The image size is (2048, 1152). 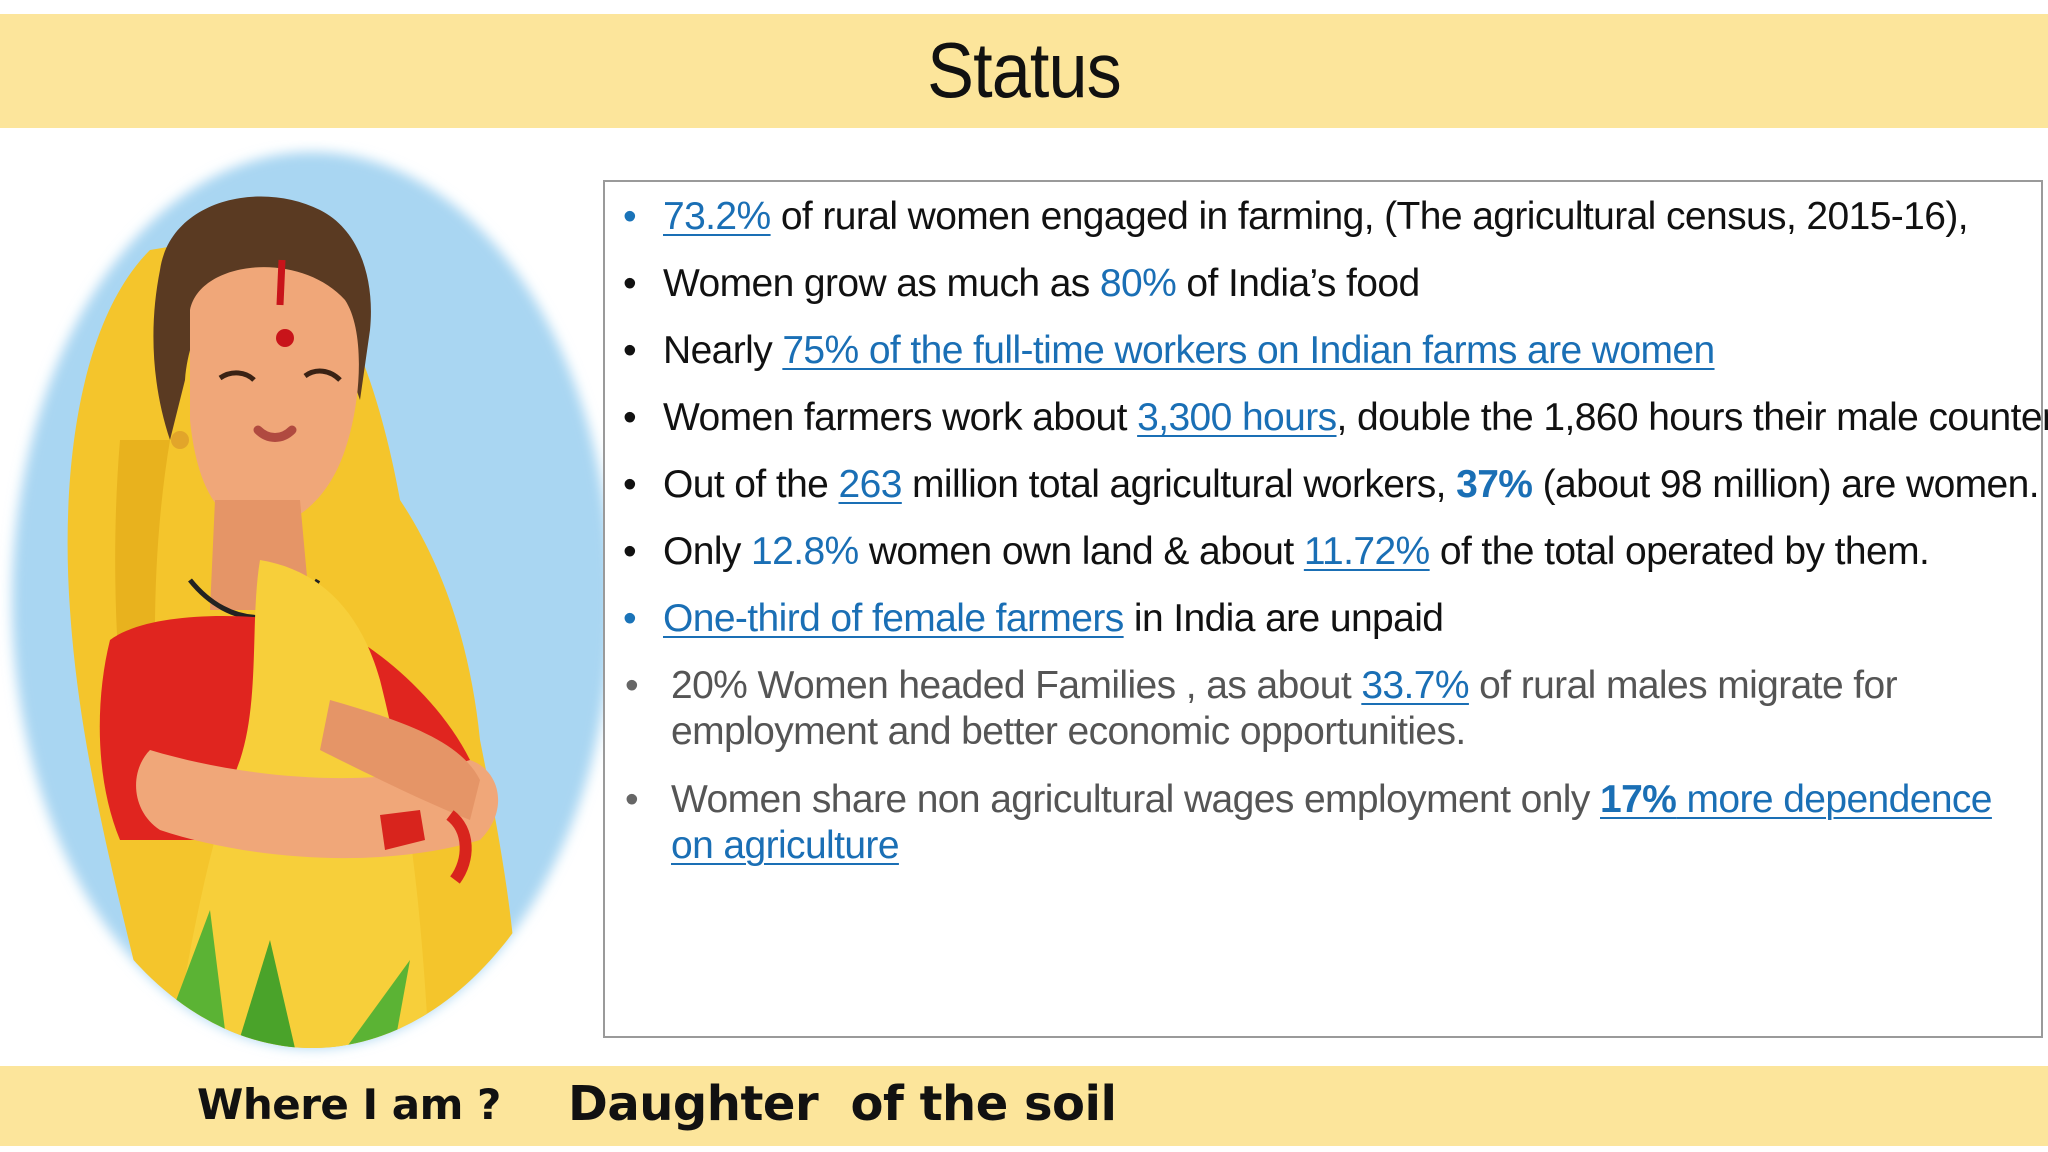 What do you see at coordinates (805, 551) in the screenshot?
I see `stat-value: 12.8%` at bounding box center [805, 551].